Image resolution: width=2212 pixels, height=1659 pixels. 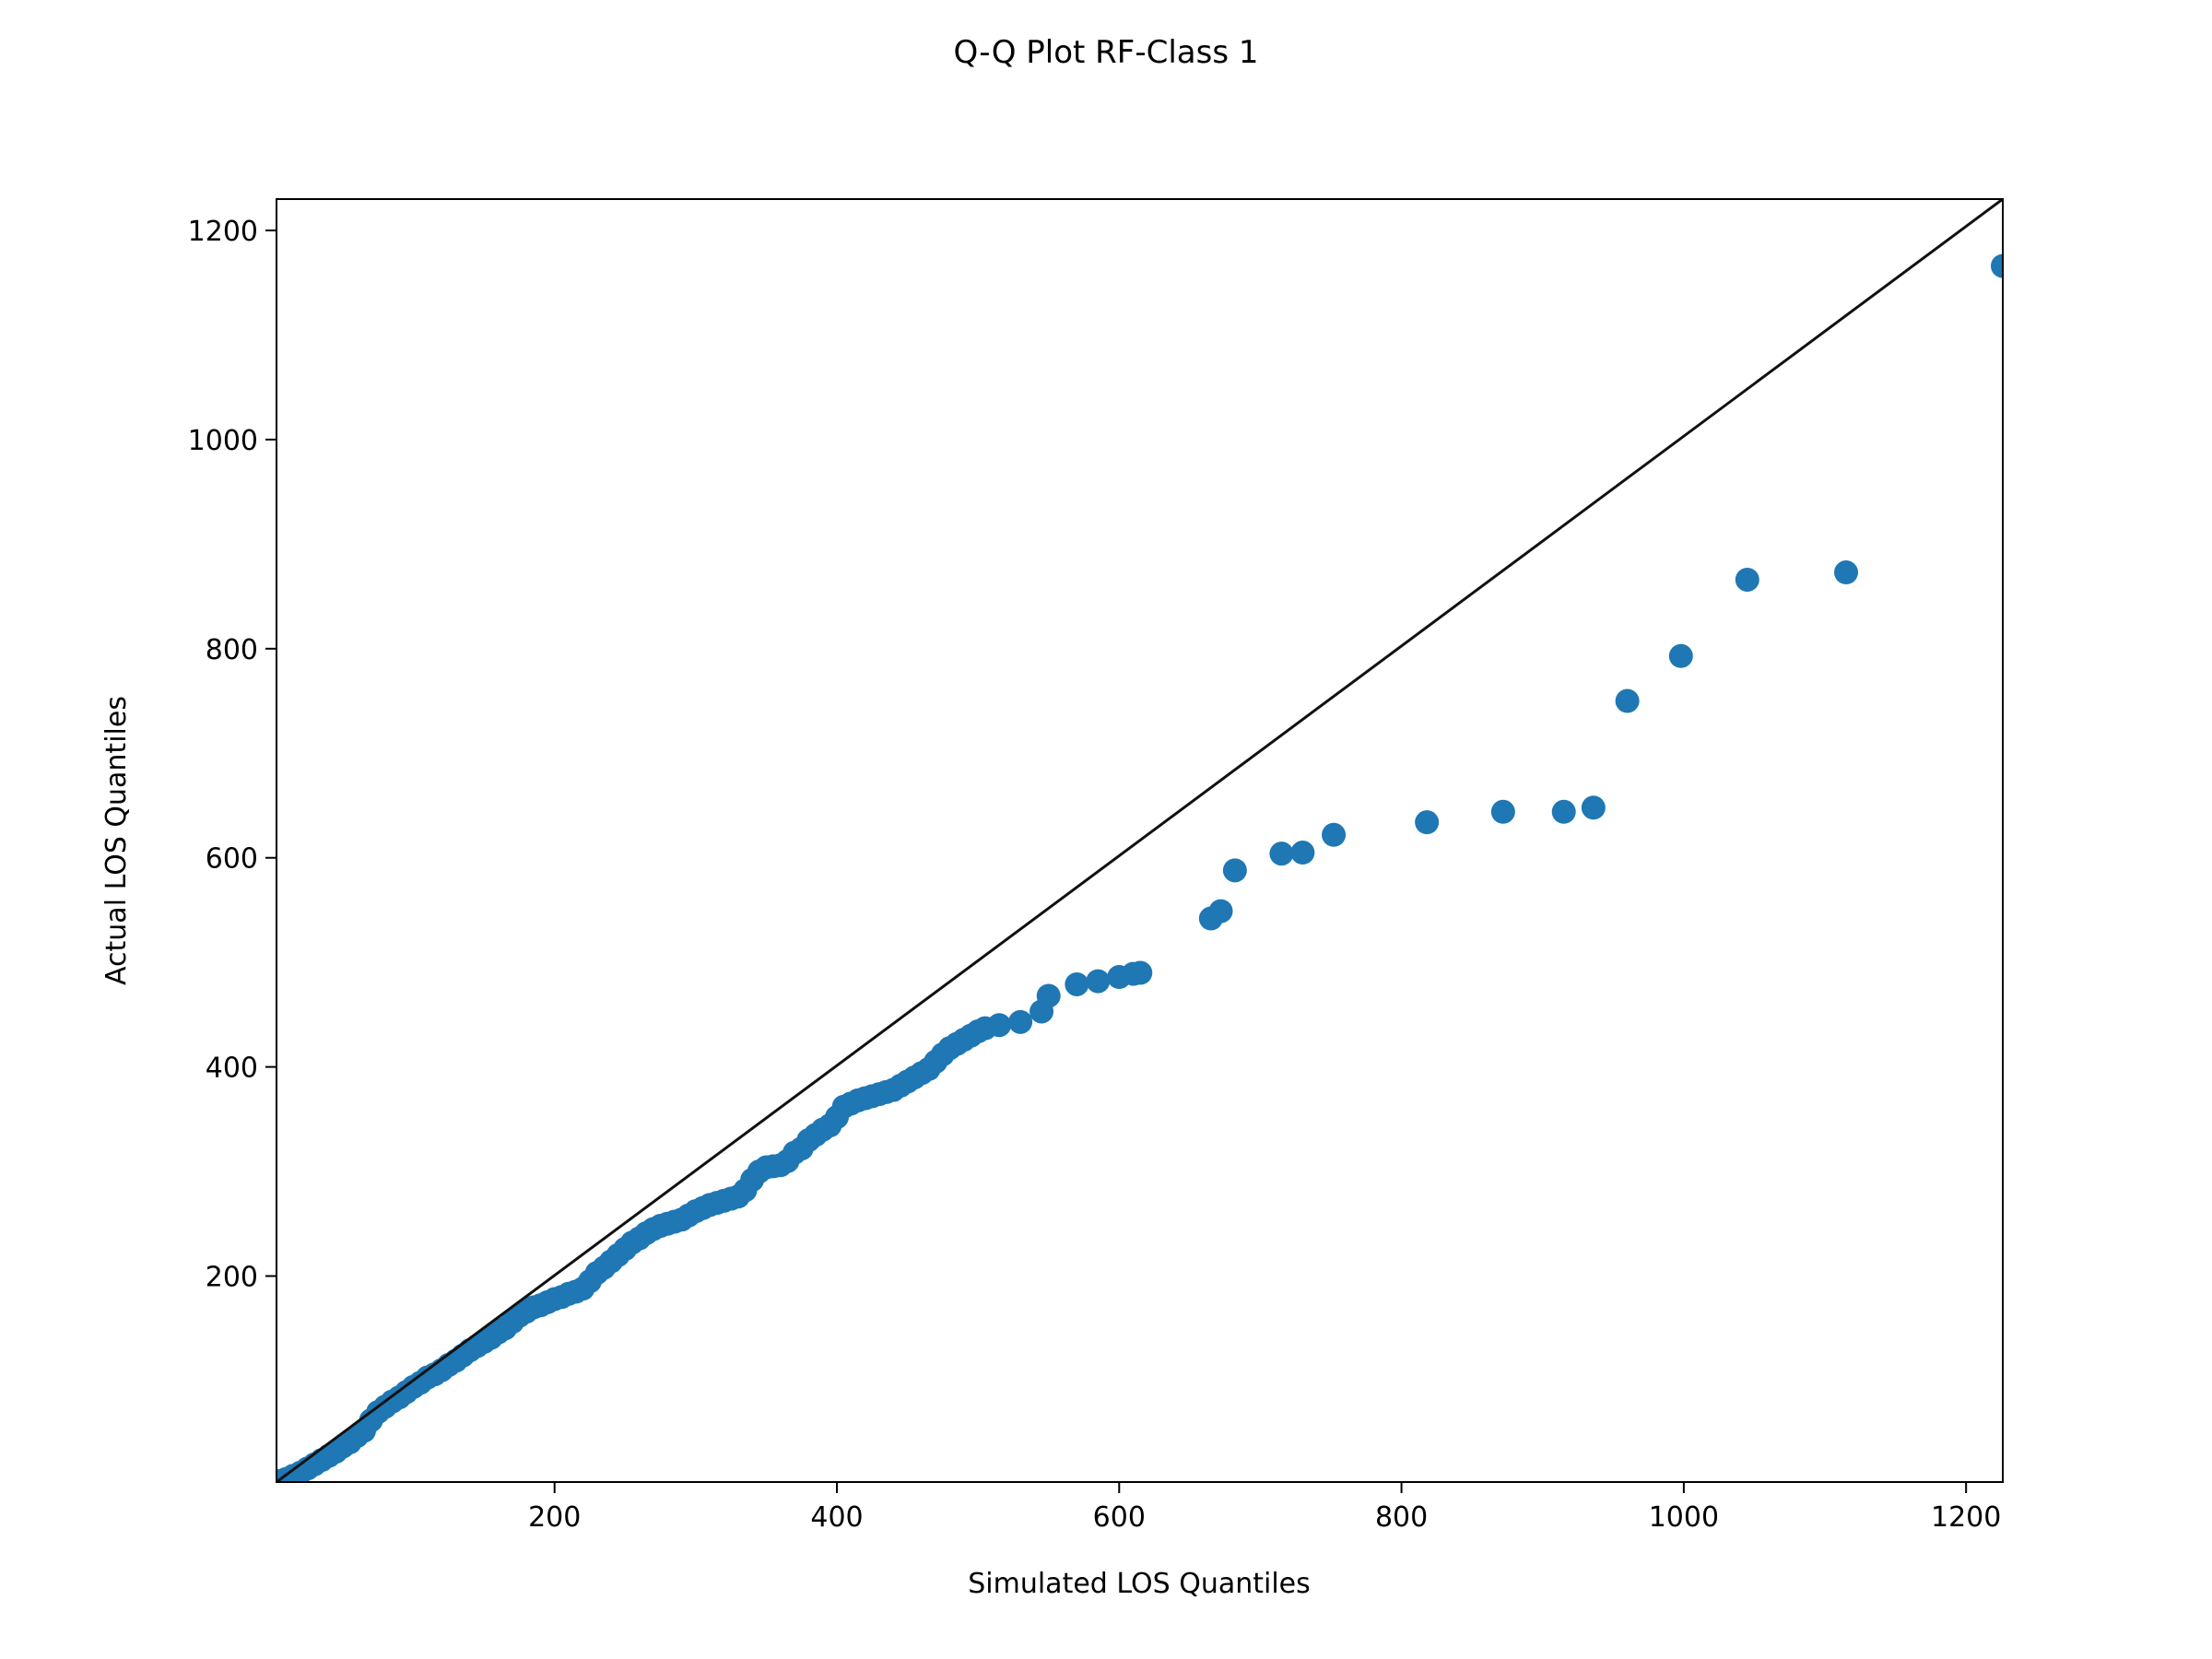 What do you see at coordinates (1684, 1517) in the screenshot?
I see `x-tick-label: 1000` at bounding box center [1684, 1517].